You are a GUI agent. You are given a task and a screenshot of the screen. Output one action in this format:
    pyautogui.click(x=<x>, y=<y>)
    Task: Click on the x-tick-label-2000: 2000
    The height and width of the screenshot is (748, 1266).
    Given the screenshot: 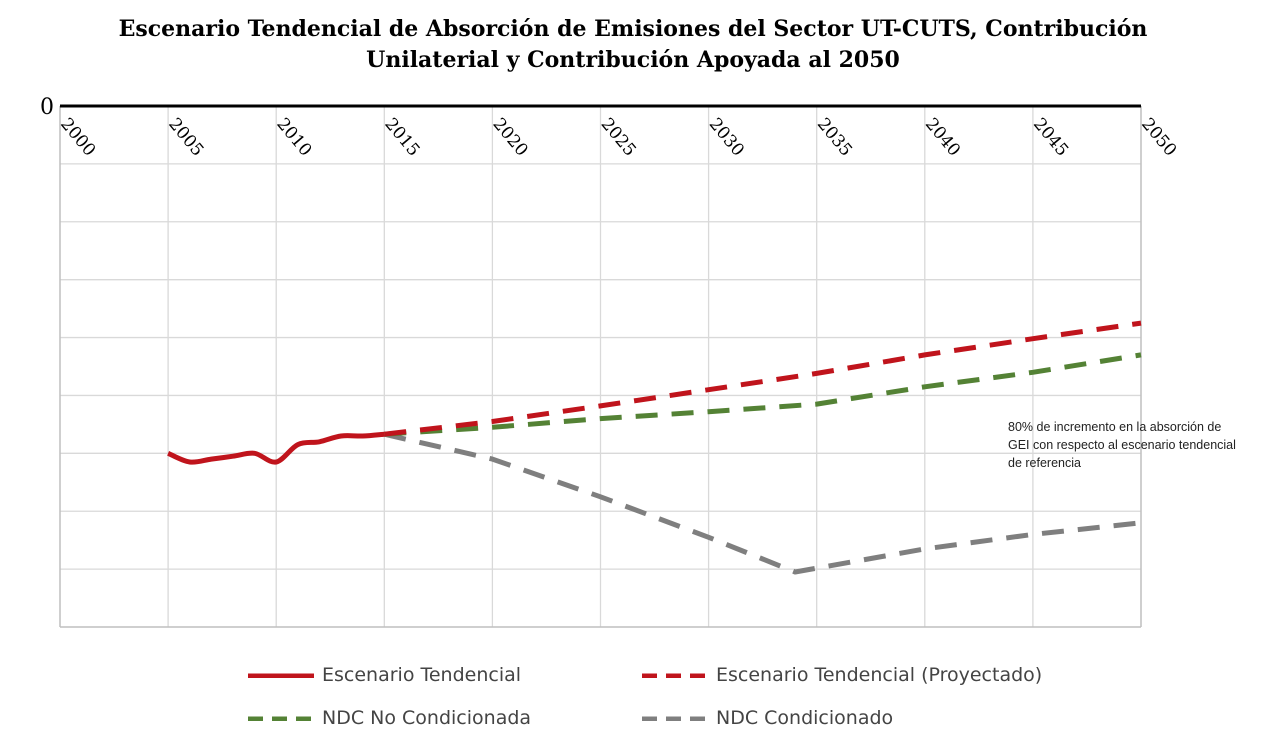 What is the action you would take?
    pyautogui.click(x=77, y=137)
    